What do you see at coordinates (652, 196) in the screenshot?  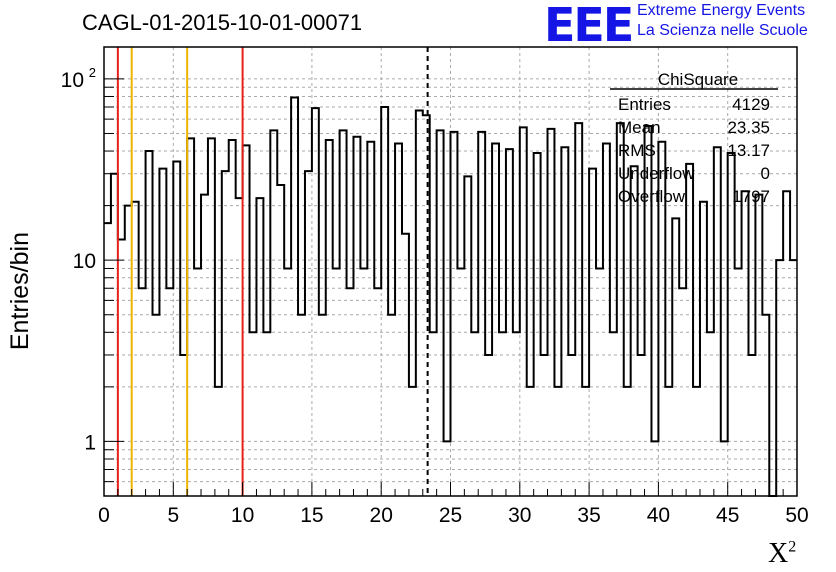 I see `stats-label-overflow: Overflow` at bounding box center [652, 196].